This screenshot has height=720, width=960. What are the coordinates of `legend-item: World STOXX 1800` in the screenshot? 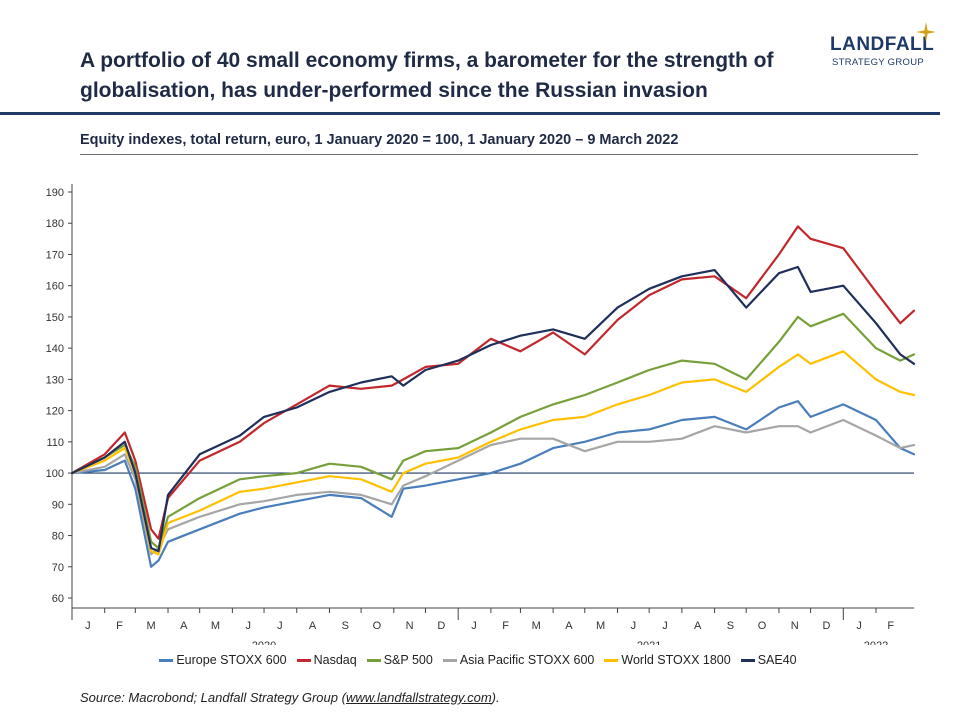 It's located at (667, 660).